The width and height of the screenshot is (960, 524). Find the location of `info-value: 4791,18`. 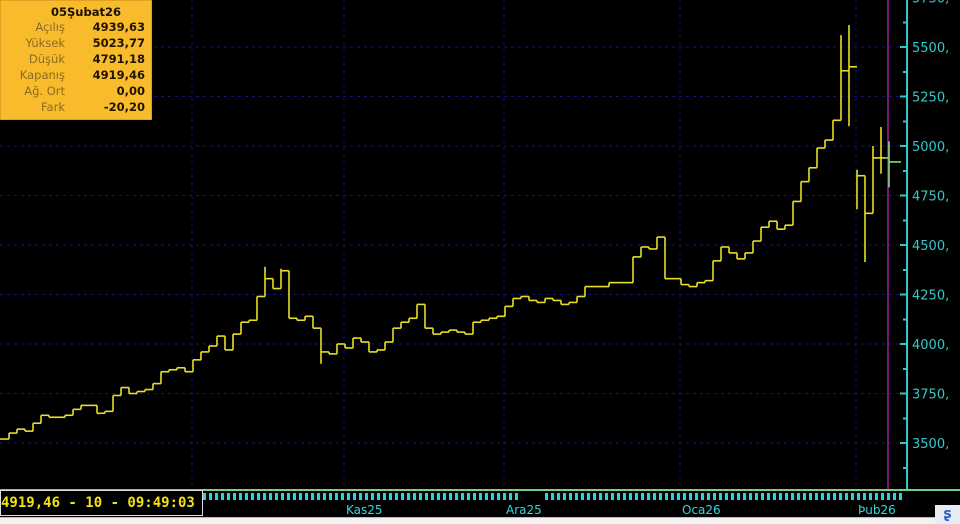

info-value: 4791,18 is located at coordinates (118, 59).